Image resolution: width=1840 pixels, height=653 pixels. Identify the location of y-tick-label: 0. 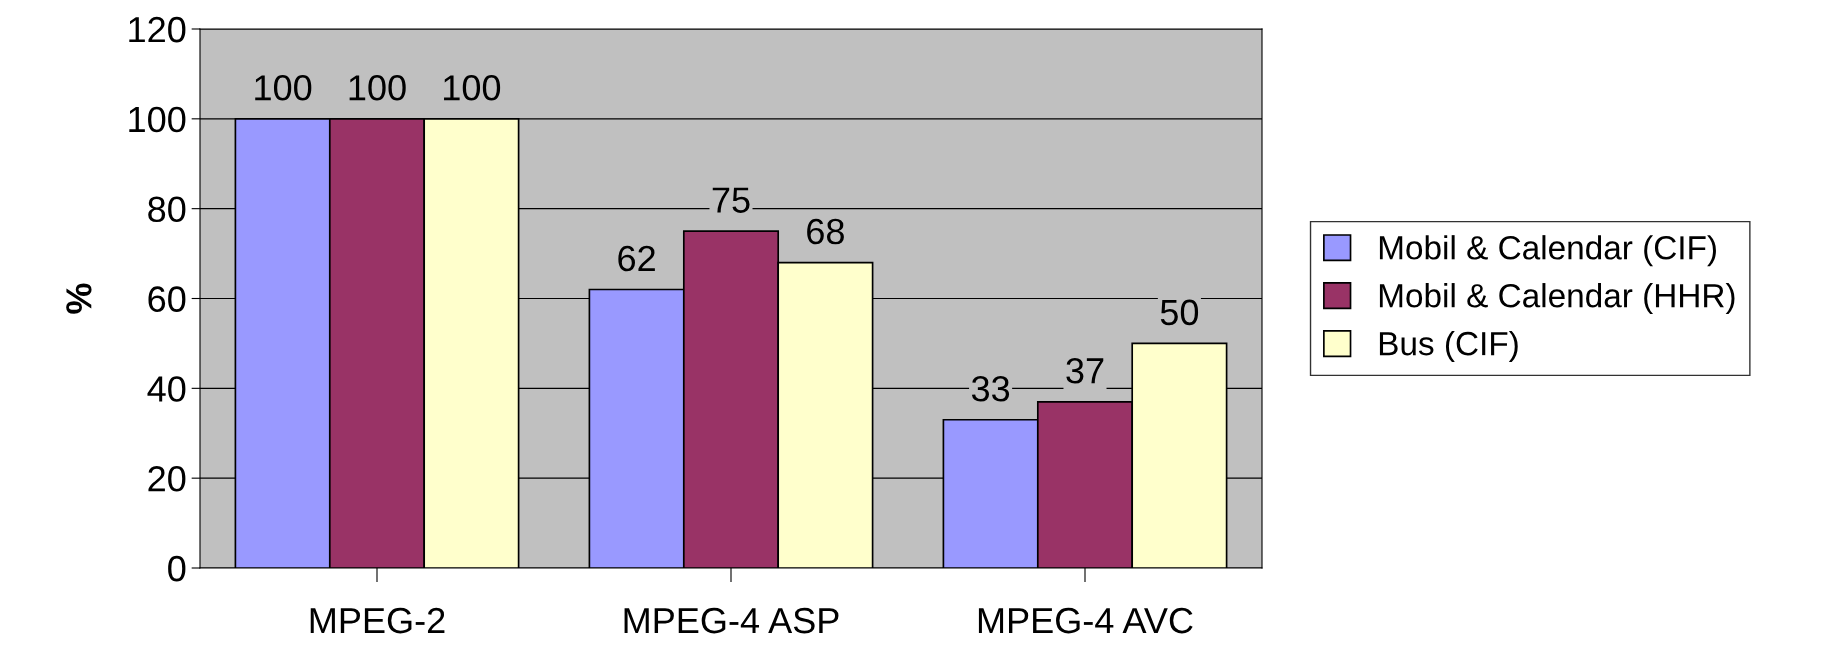
(177, 568).